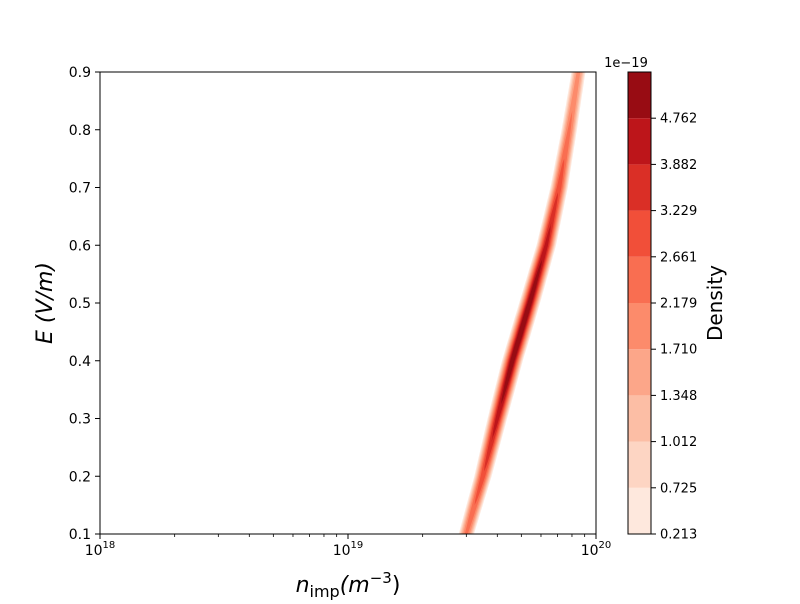 The image size is (800, 604). I want to click on colorbar-tick-label: 1.012, so click(678, 442).